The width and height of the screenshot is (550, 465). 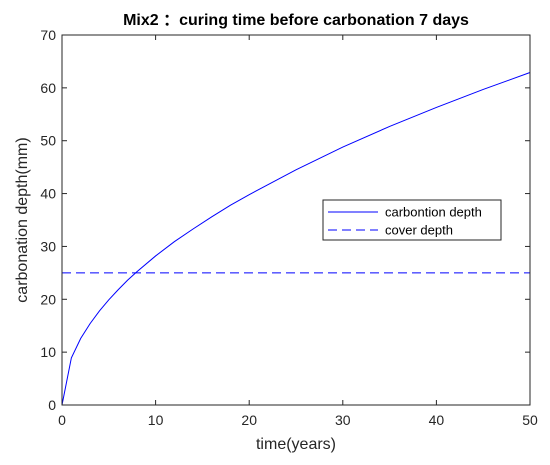 I want to click on y-tick-label: 10, so click(x=48, y=352).